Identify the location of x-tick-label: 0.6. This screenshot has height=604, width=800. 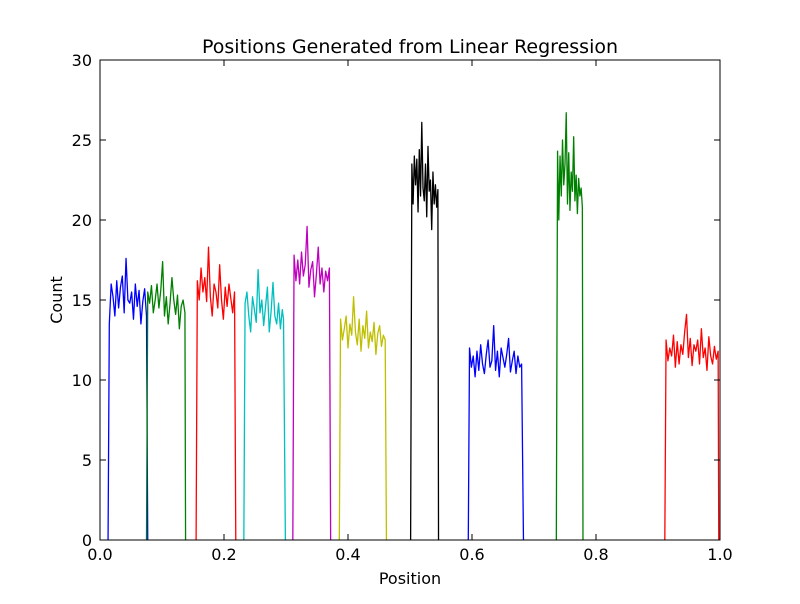
(471, 554).